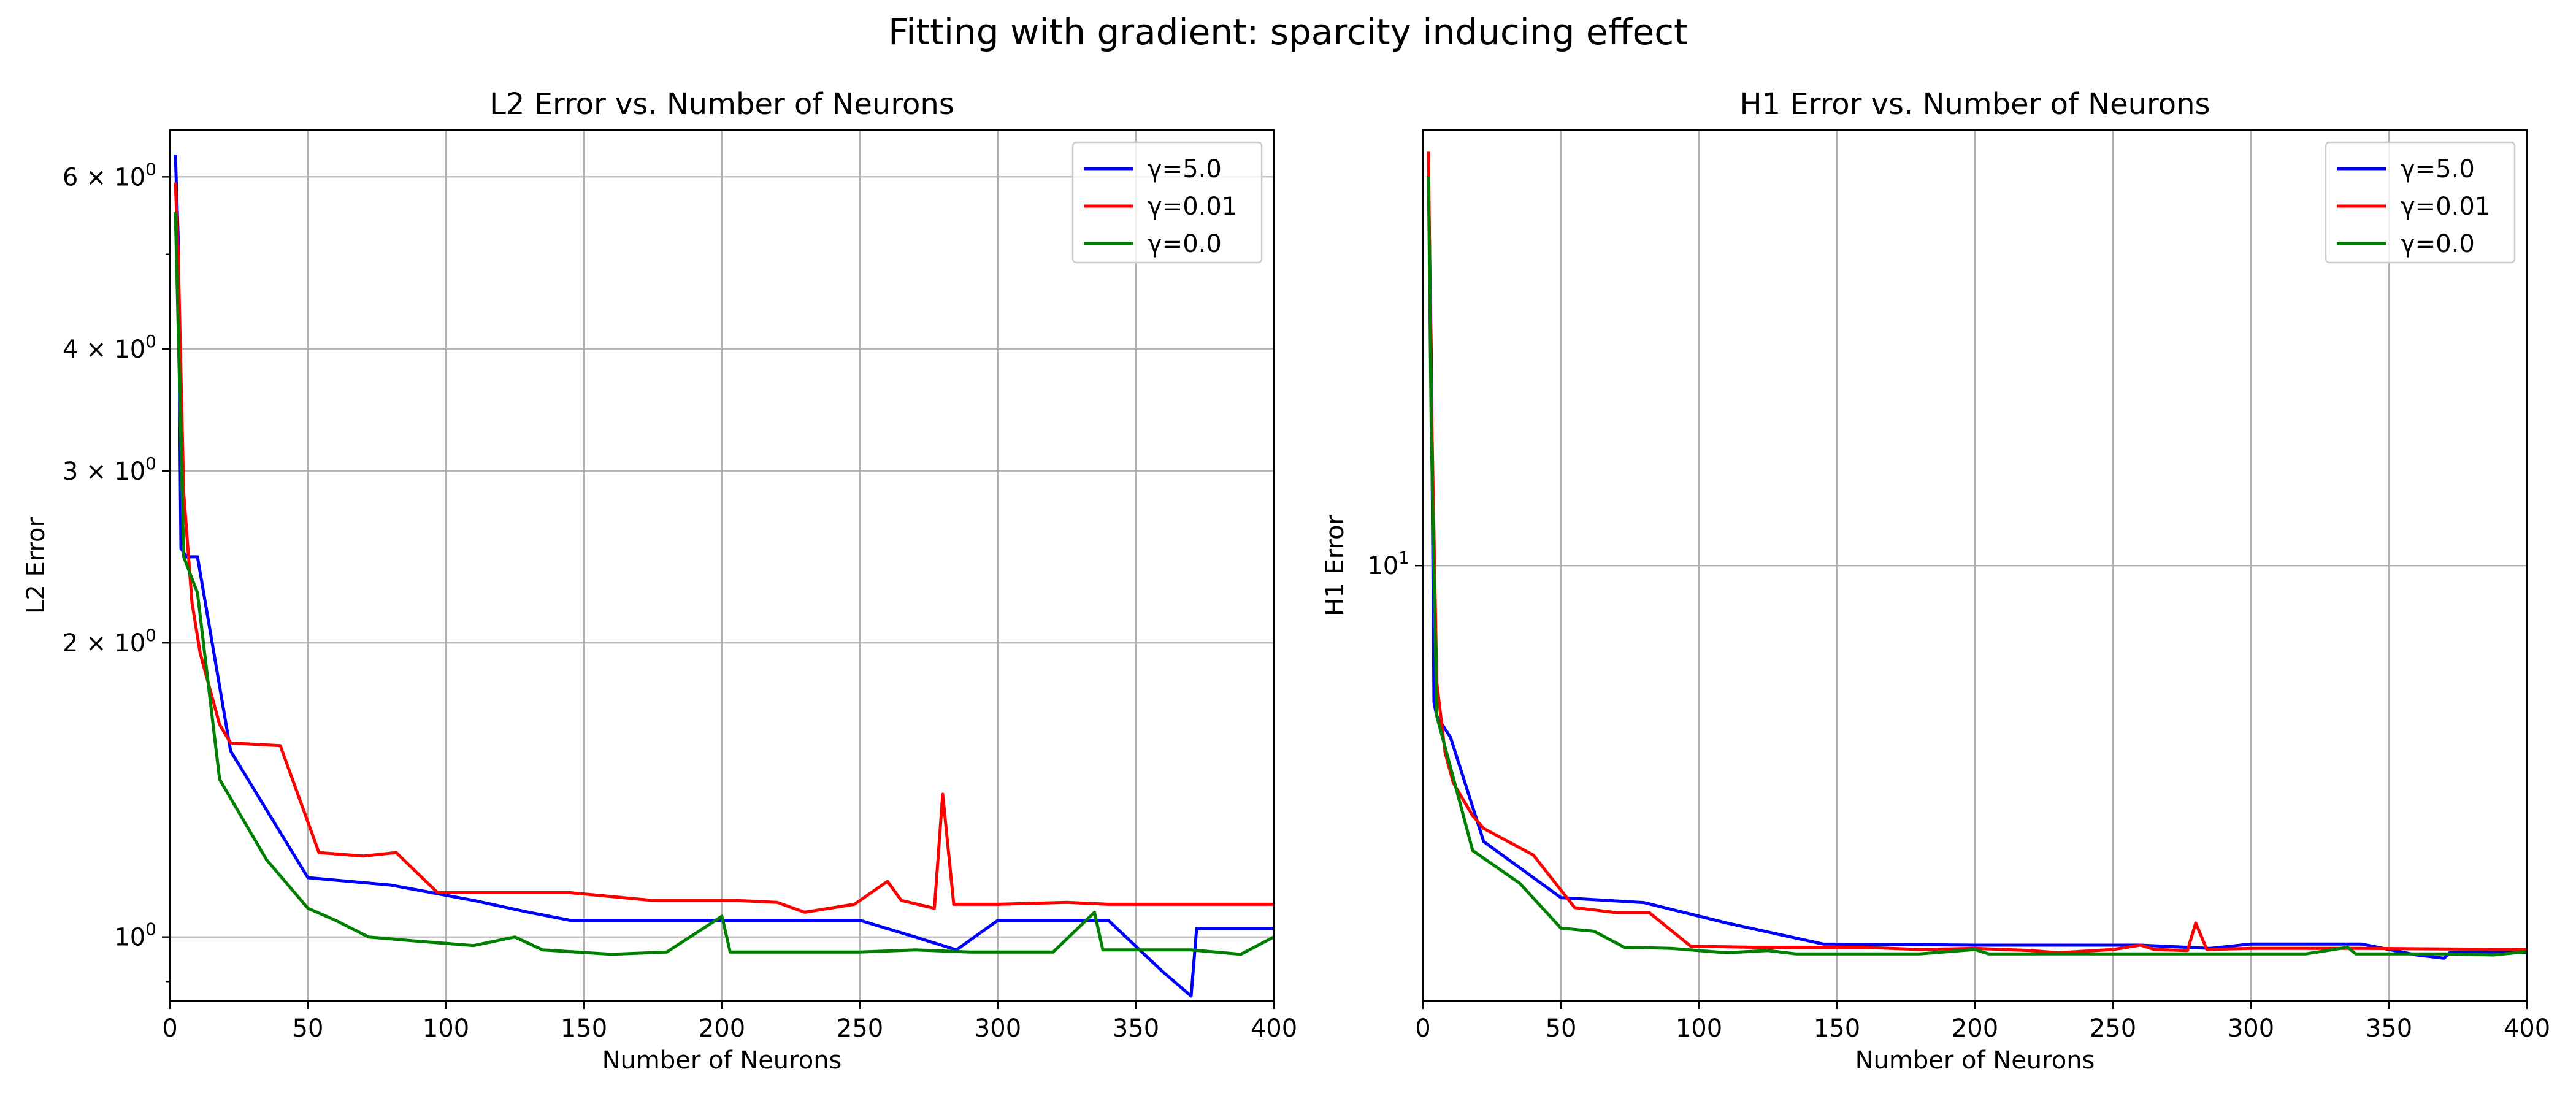  What do you see at coordinates (2445, 207) in the screenshot?
I see `chart-2-legend-label-2: γ=0.01` at bounding box center [2445, 207].